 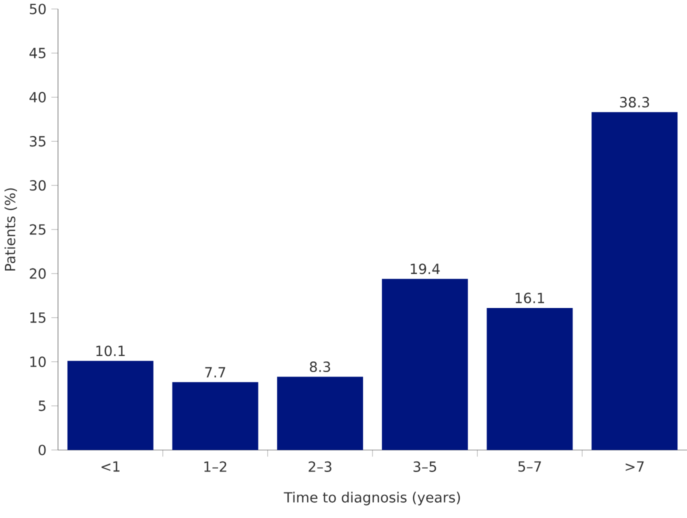 What do you see at coordinates (372, 499) in the screenshot?
I see `x-axis-title: Time to diagnosis (years)` at bounding box center [372, 499].